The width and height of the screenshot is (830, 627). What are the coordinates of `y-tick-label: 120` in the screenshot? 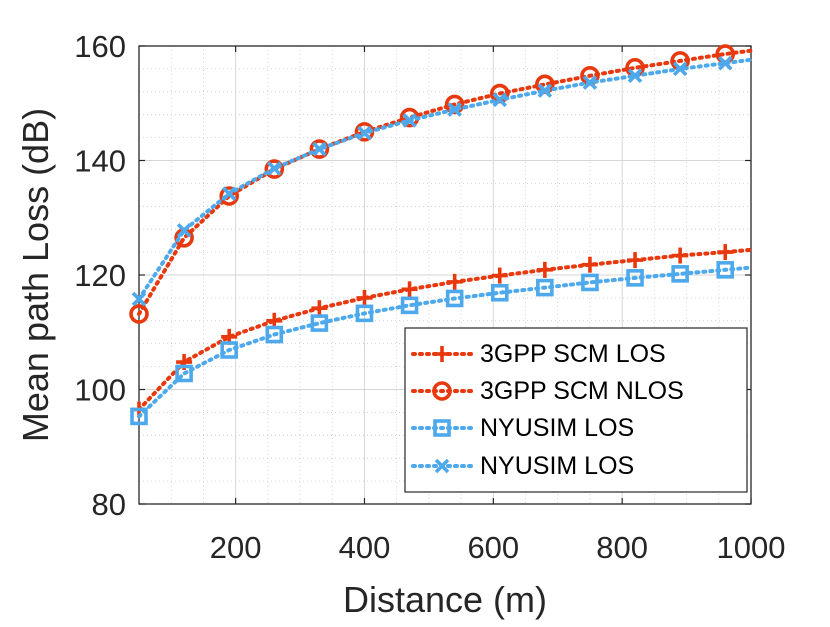 It's located at (100, 275).